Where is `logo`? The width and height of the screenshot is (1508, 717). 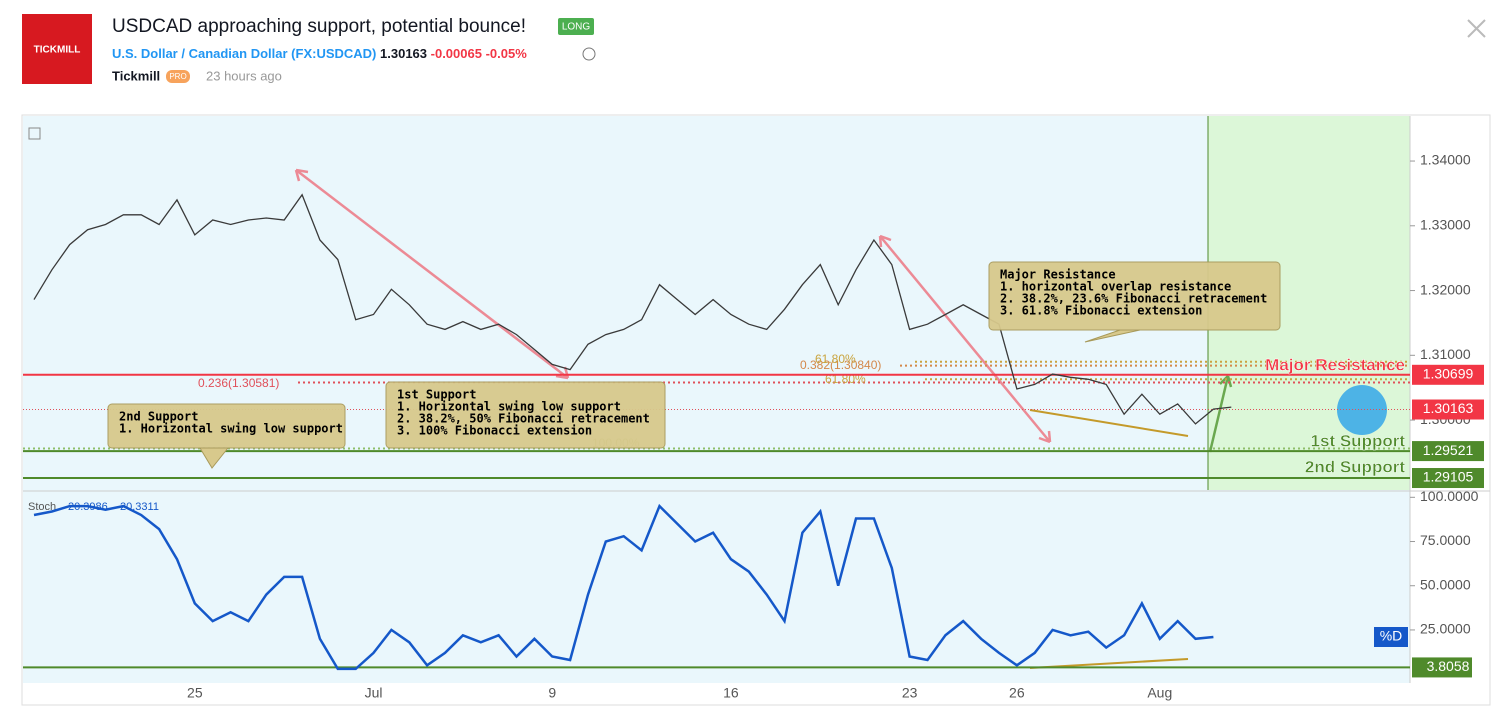 logo is located at coordinates (57, 49).